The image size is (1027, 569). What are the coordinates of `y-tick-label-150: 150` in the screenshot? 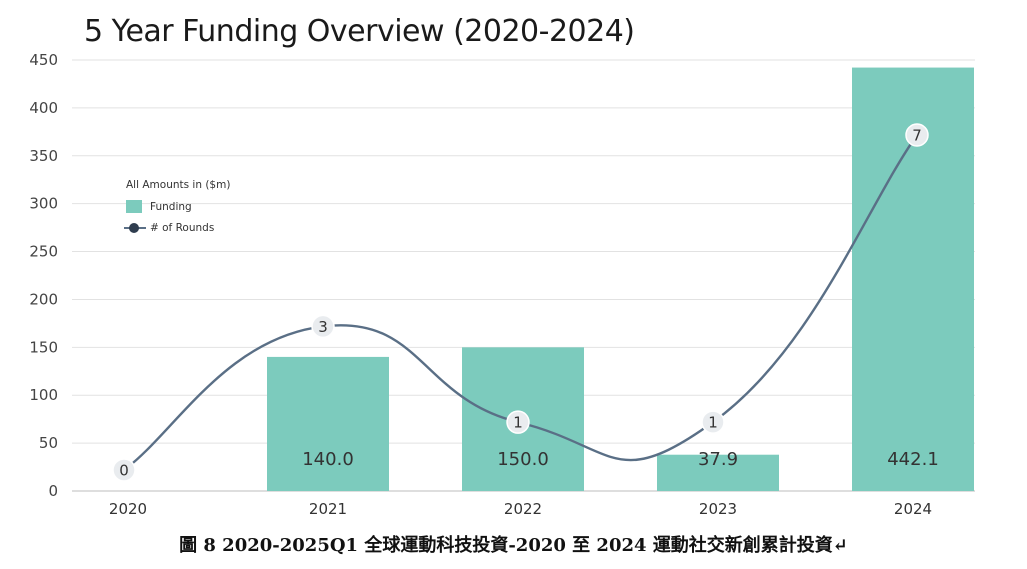 It's located at (43, 347).